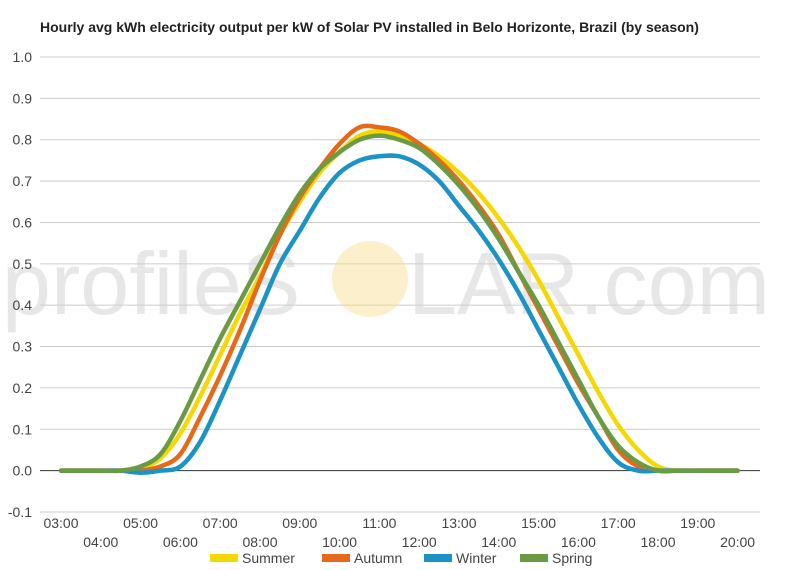 The height and width of the screenshot is (570, 800). I want to click on legend: Summer Autumn Winter Spring, so click(401, 558).